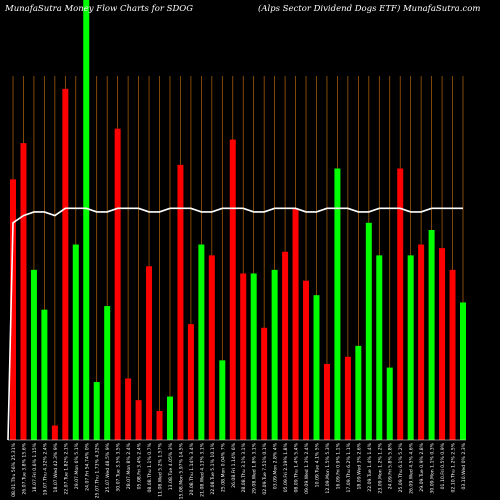  What do you see at coordinates (276, 465) in the screenshot?
I see `x-tick-label: 03.09.Mon 2.8% 4%` at bounding box center [276, 465].